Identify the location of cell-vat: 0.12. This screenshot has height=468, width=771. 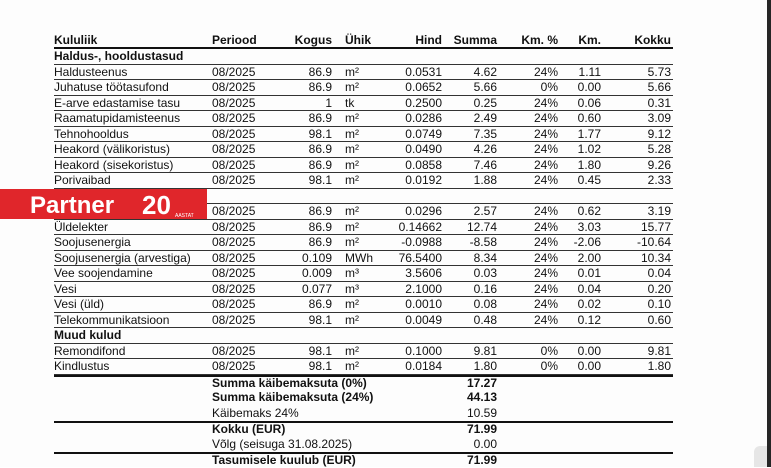
(589, 319).